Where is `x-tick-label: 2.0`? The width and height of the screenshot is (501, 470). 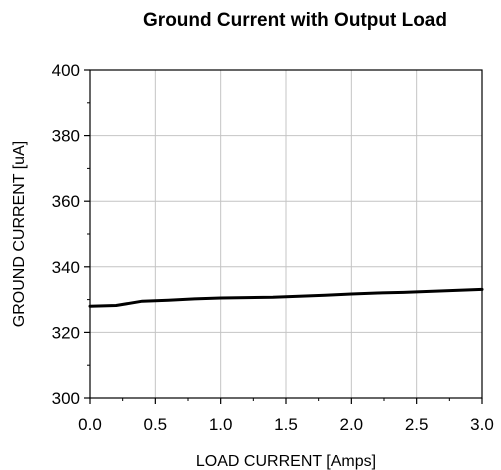 x-tick-label: 2.0 is located at coordinates (352, 424).